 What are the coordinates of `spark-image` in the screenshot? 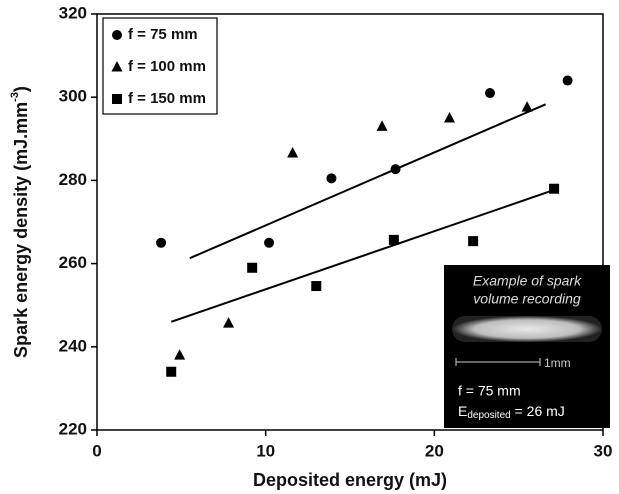 It's located at (527, 329).